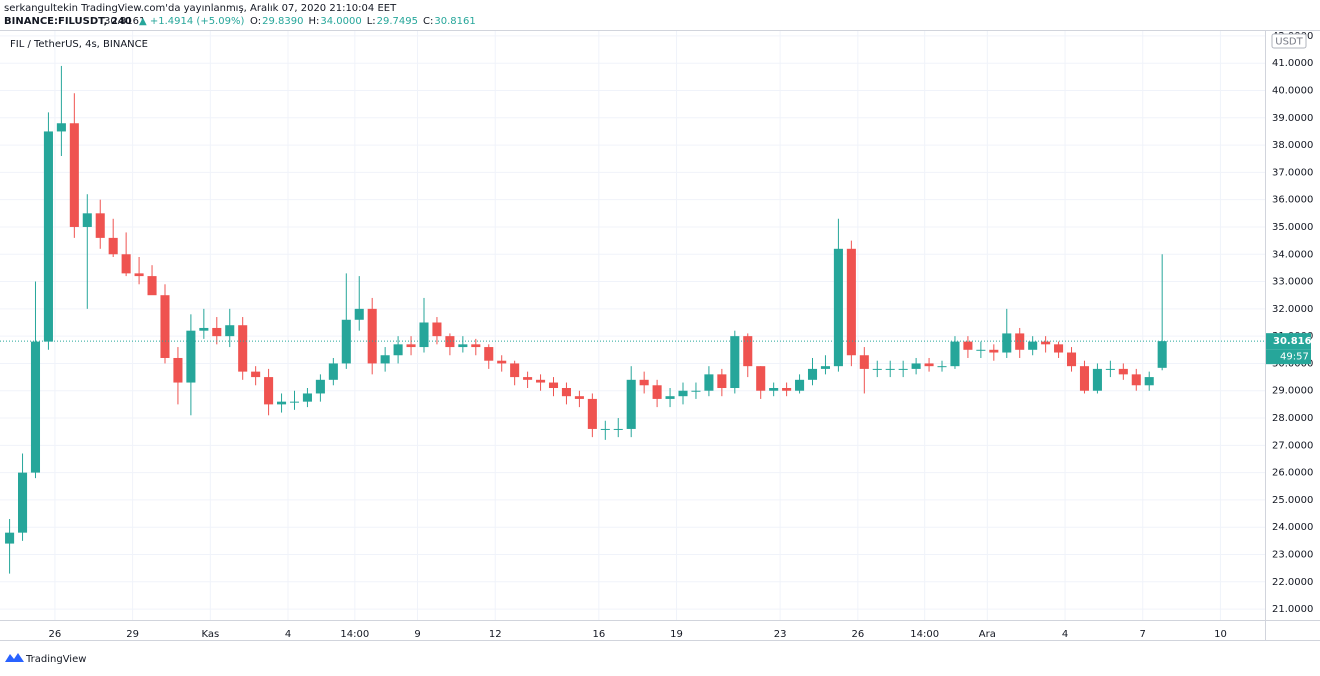 The height and width of the screenshot is (676, 1320). I want to click on y-tick-label: 37.0000, so click(1292, 172).